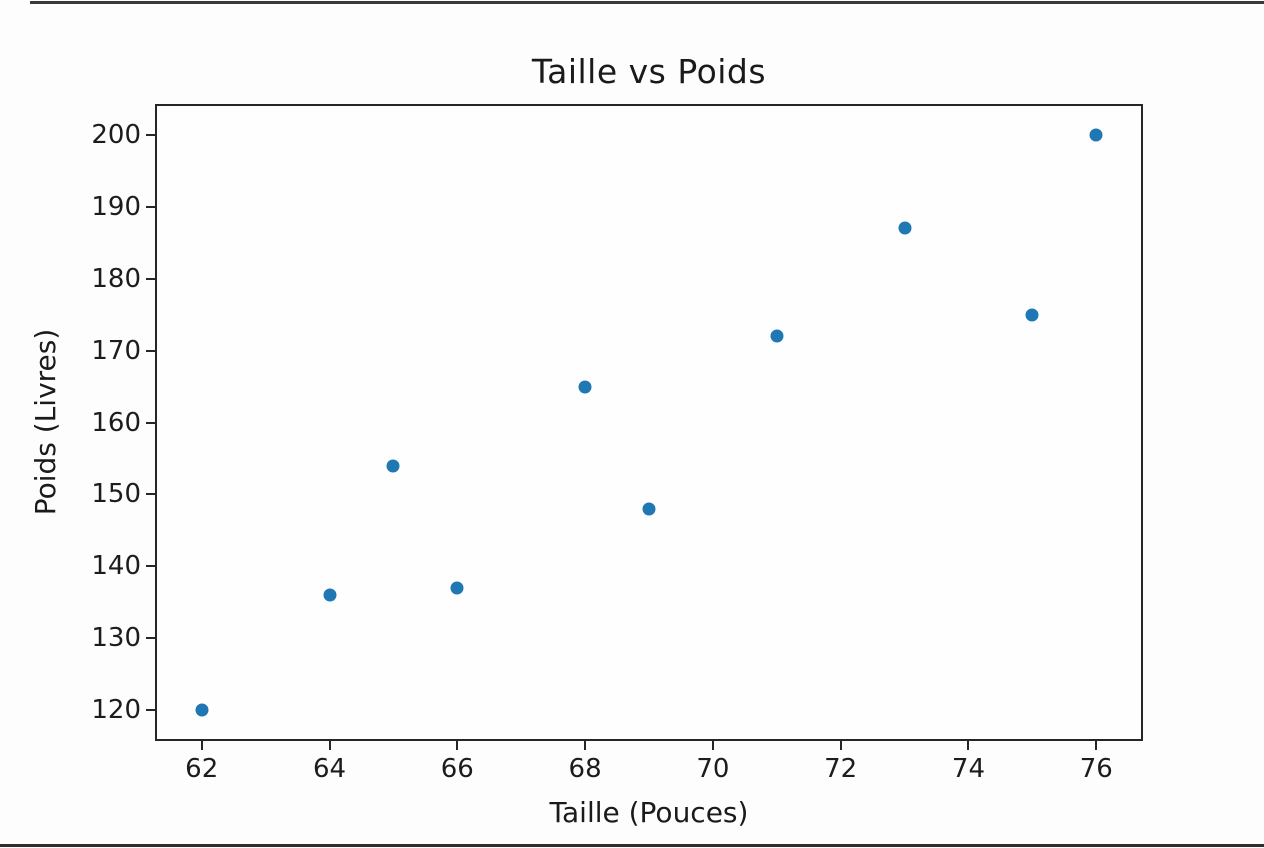 This screenshot has width=1264, height=848. What do you see at coordinates (116, 350) in the screenshot?
I see `y-tick-label: 170` at bounding box center [116, 350].